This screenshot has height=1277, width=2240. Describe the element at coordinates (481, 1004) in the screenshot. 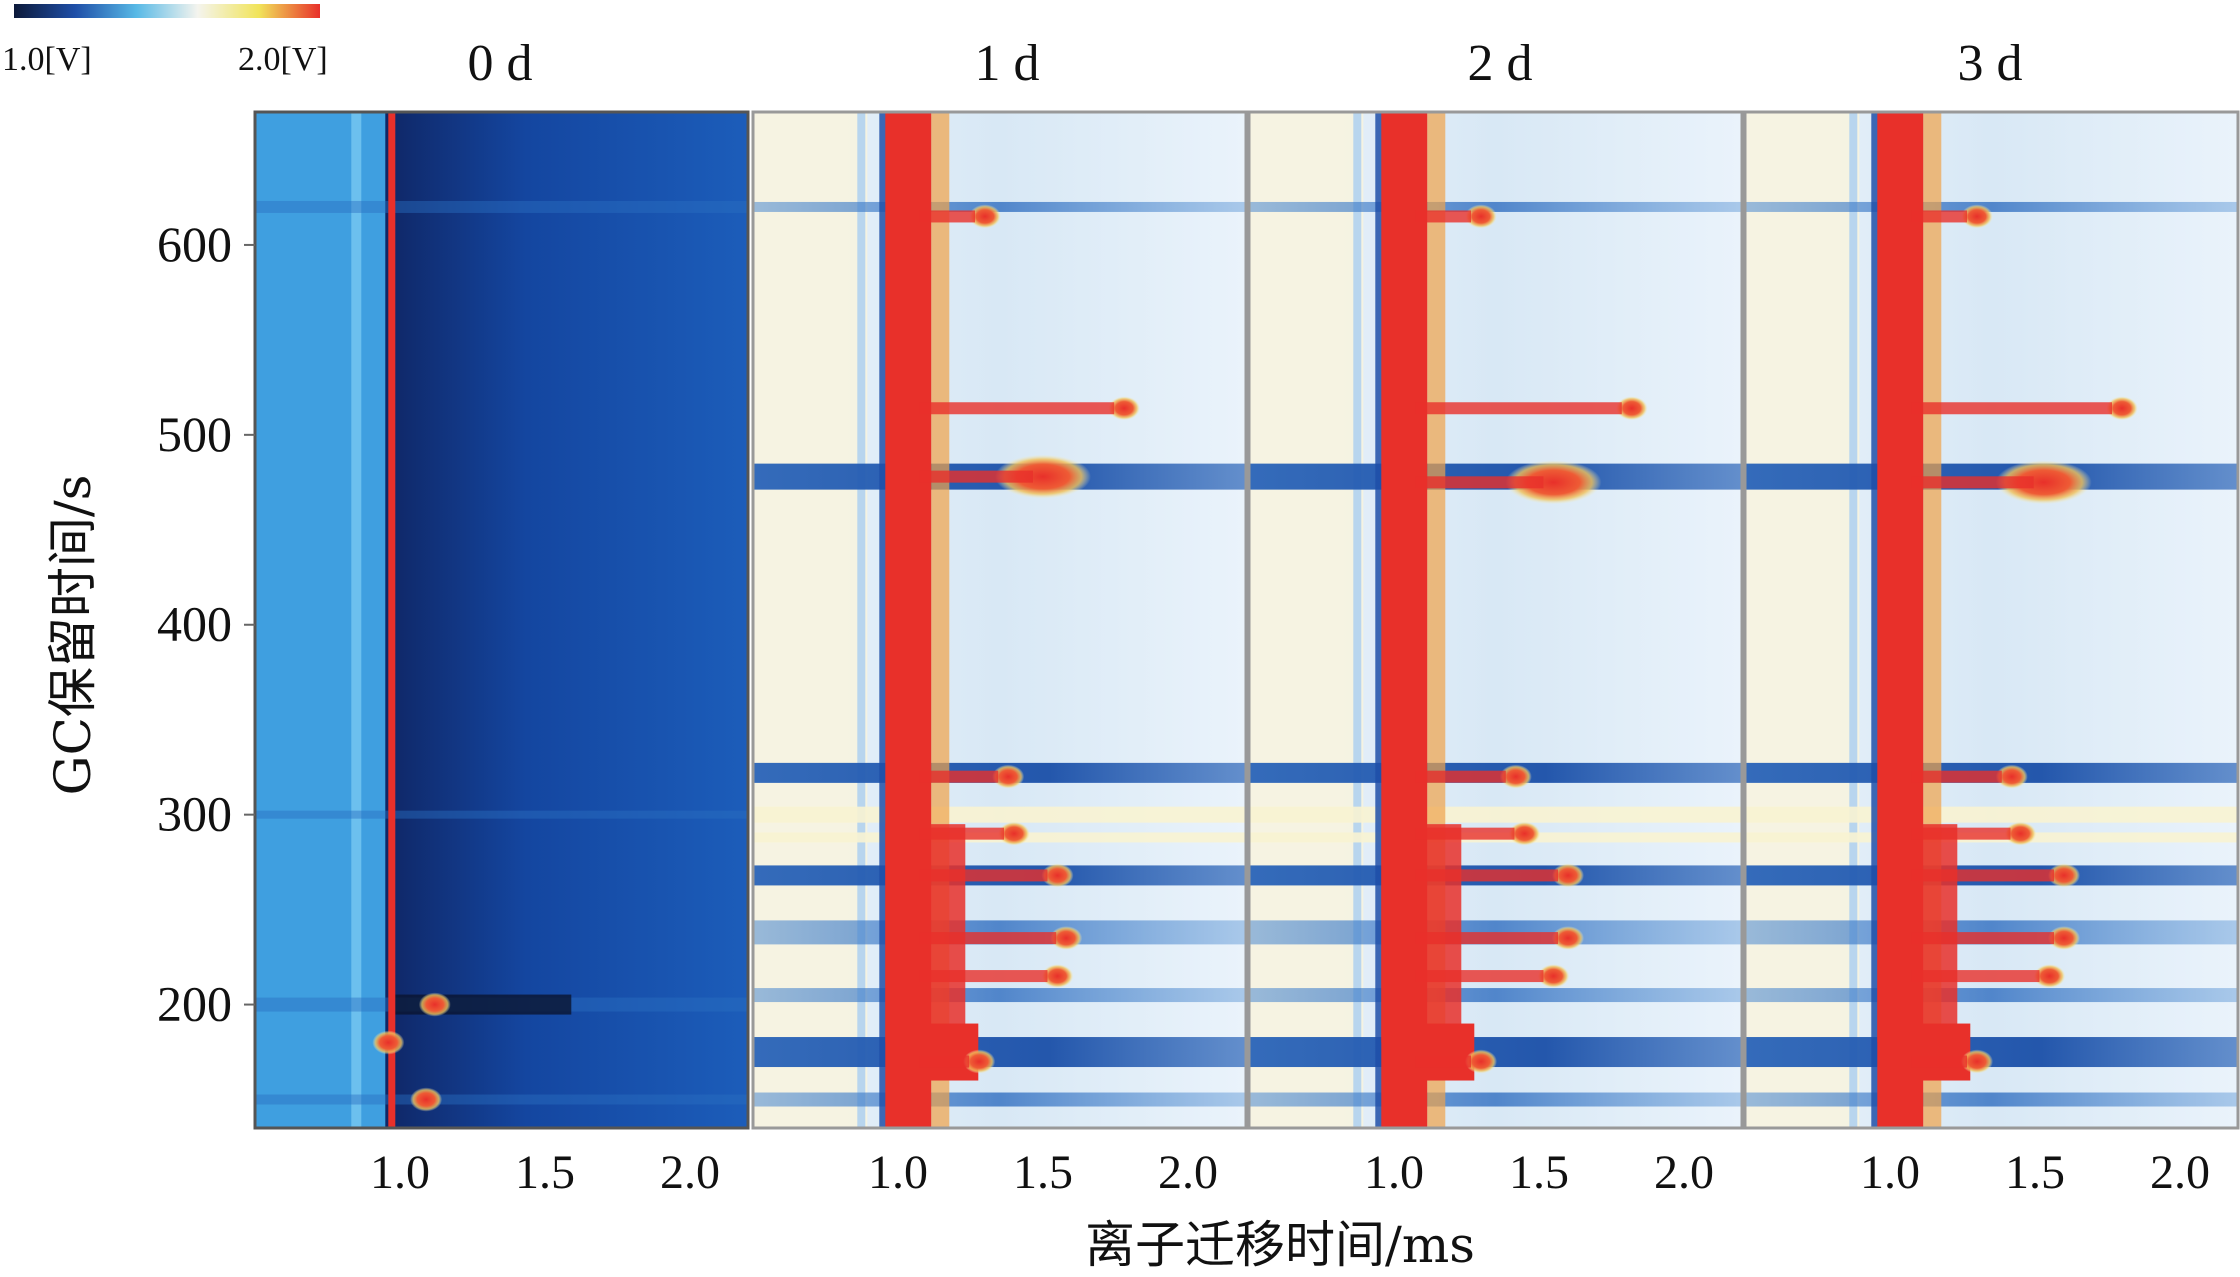

I see `dark-band` at that location.